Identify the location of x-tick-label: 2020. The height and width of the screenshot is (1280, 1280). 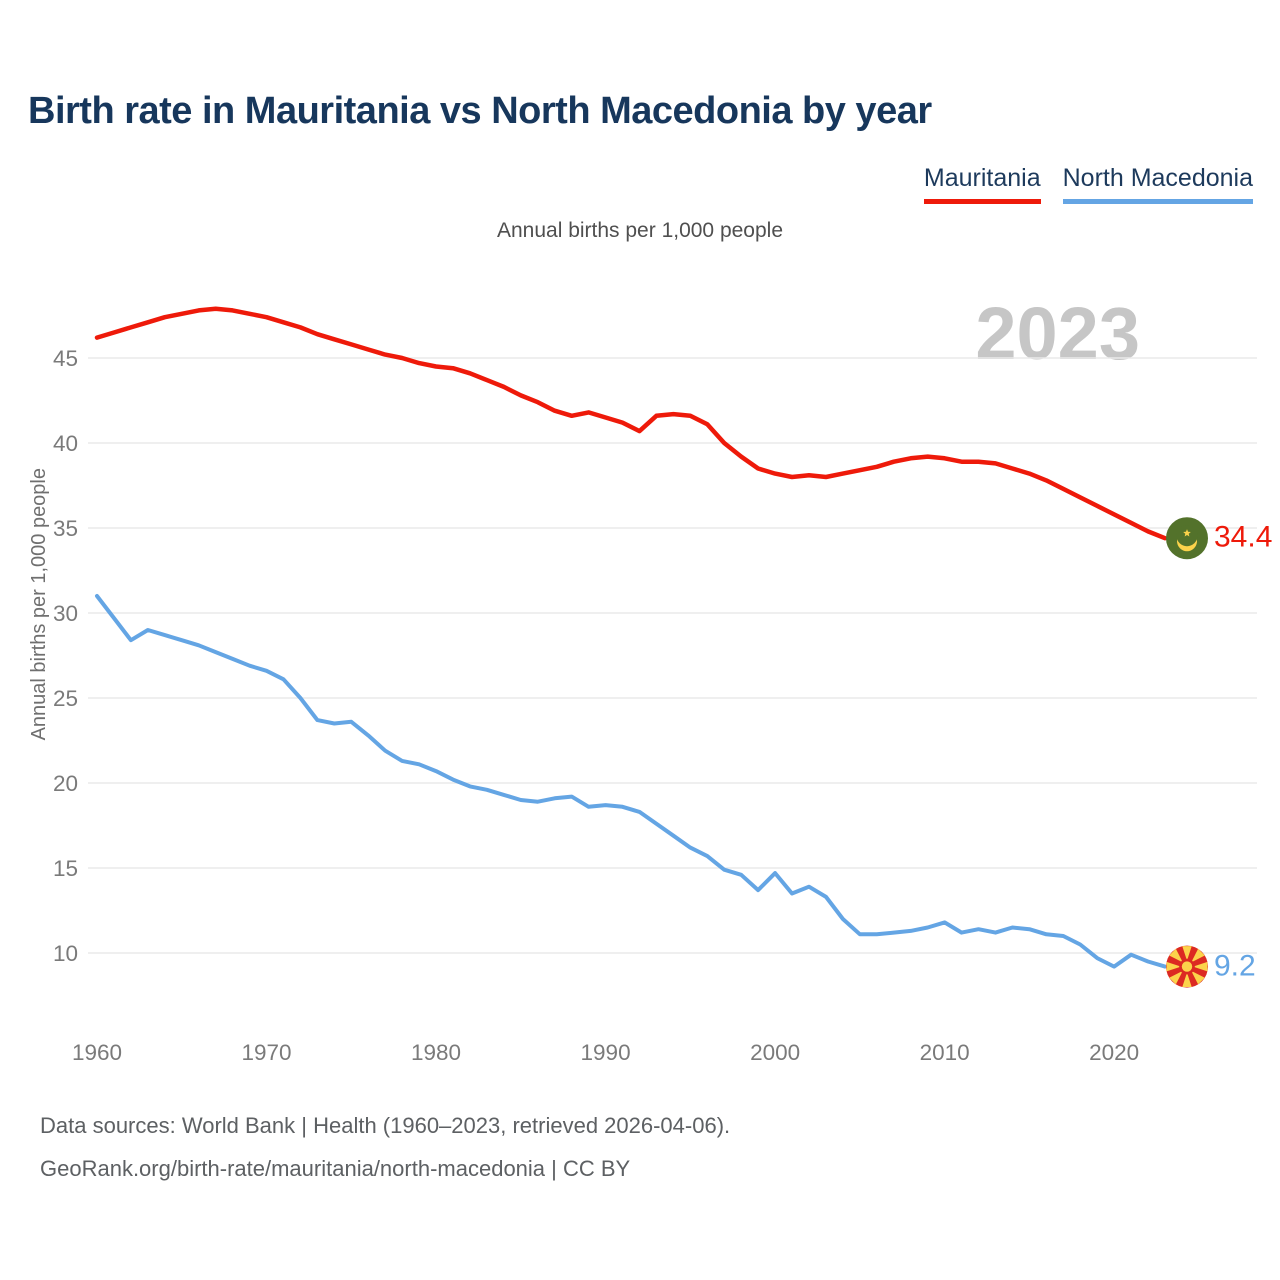
(1114, 1052).